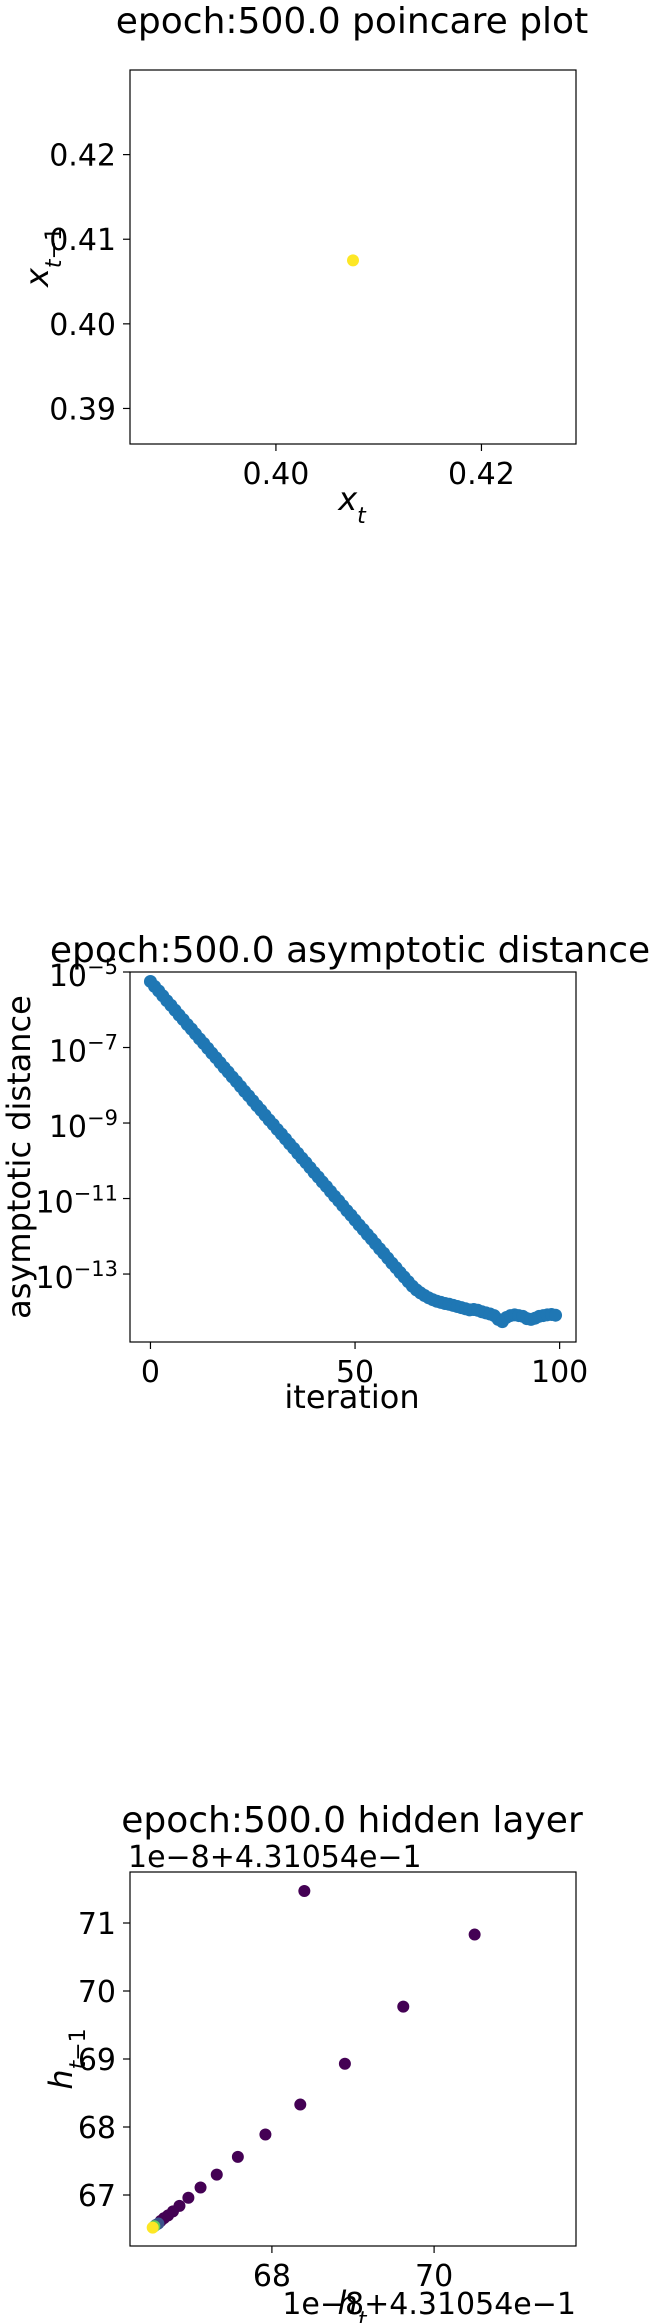  I want to click on x-tick-label: 50, so click(355, 1372).